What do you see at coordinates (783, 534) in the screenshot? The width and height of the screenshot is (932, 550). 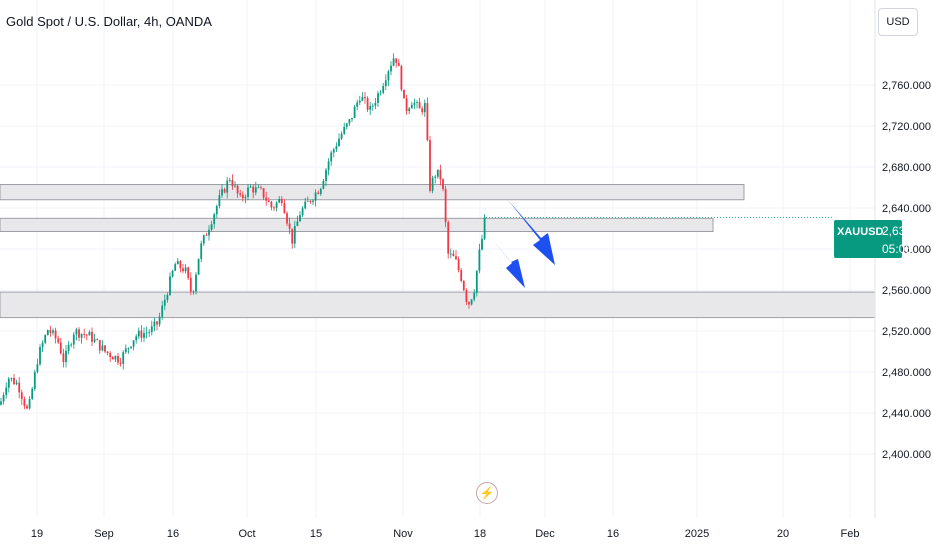 I see `x-tick-label: 20` at bounding box center [783, 534].